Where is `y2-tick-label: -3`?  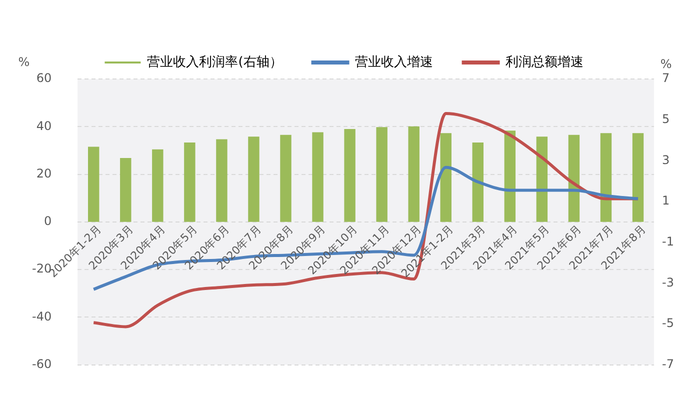 y2-tick-label: -3 is located at coordinates (668, 282).